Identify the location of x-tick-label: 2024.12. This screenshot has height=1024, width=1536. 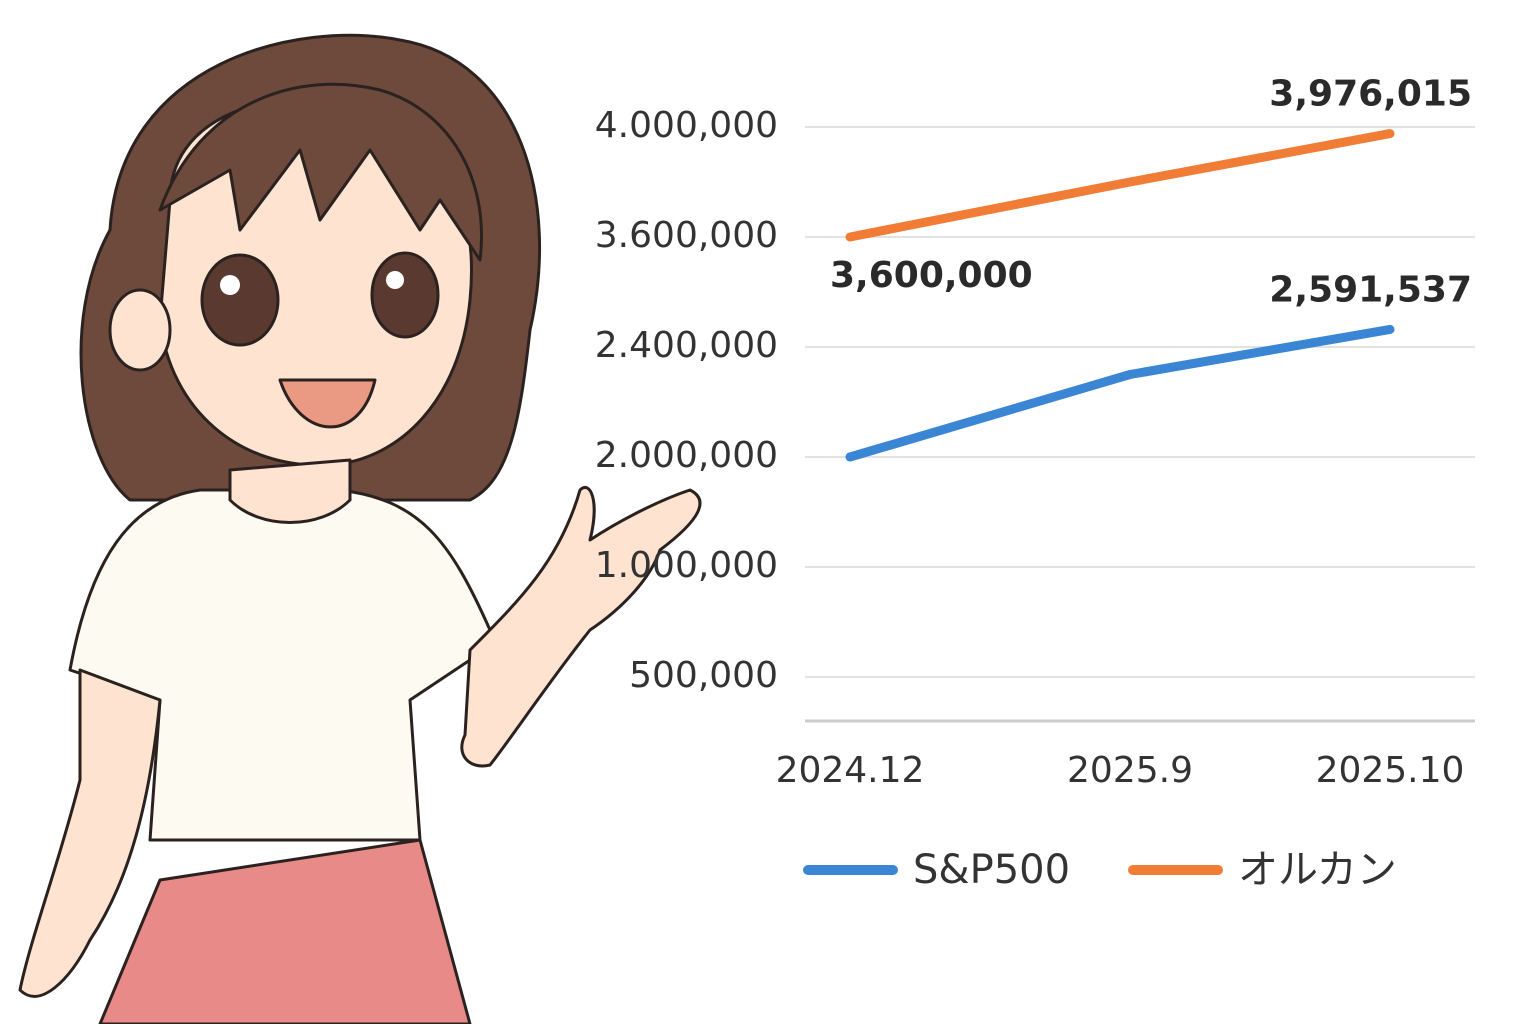
(850, 770).